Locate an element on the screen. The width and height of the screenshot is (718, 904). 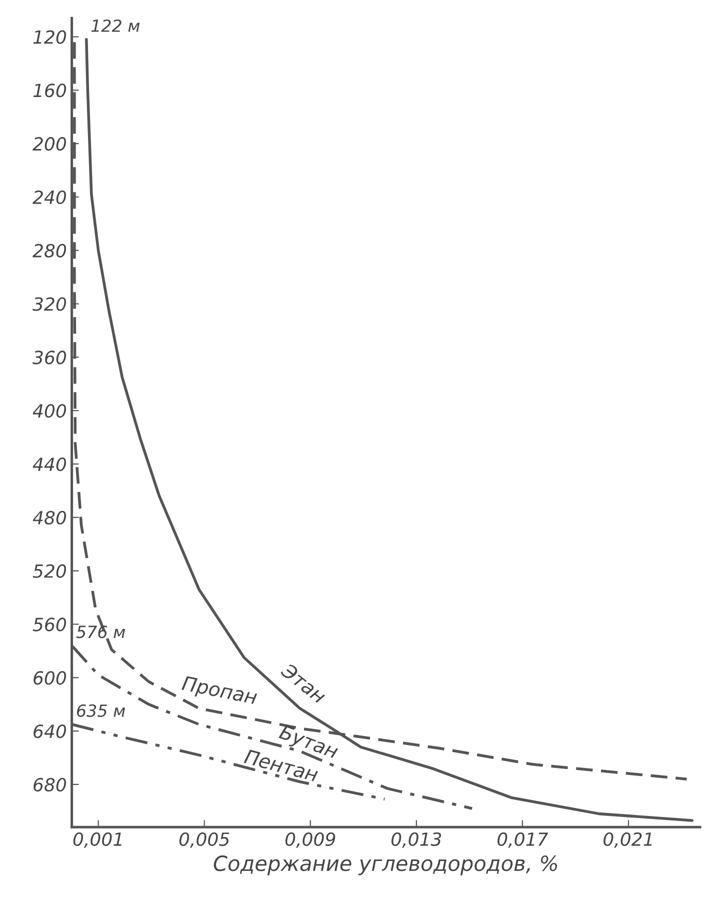
x-tick-label: 0,005 is located at coordinates (204, 840).